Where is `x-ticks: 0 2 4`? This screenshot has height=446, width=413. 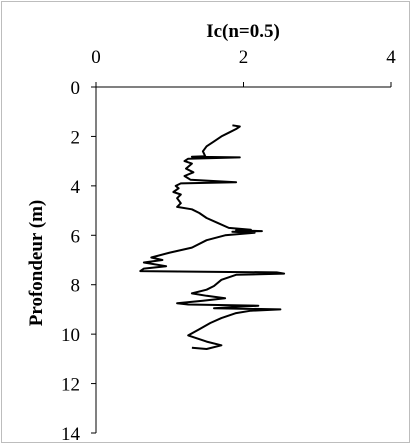 x-ticks: 0 2 4 is located at coordinates (243, 67).